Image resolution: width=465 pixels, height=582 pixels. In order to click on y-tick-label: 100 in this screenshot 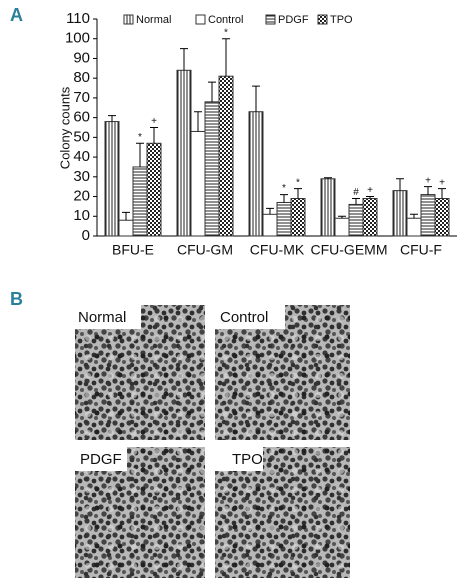, I will do `click(77, 38)`.